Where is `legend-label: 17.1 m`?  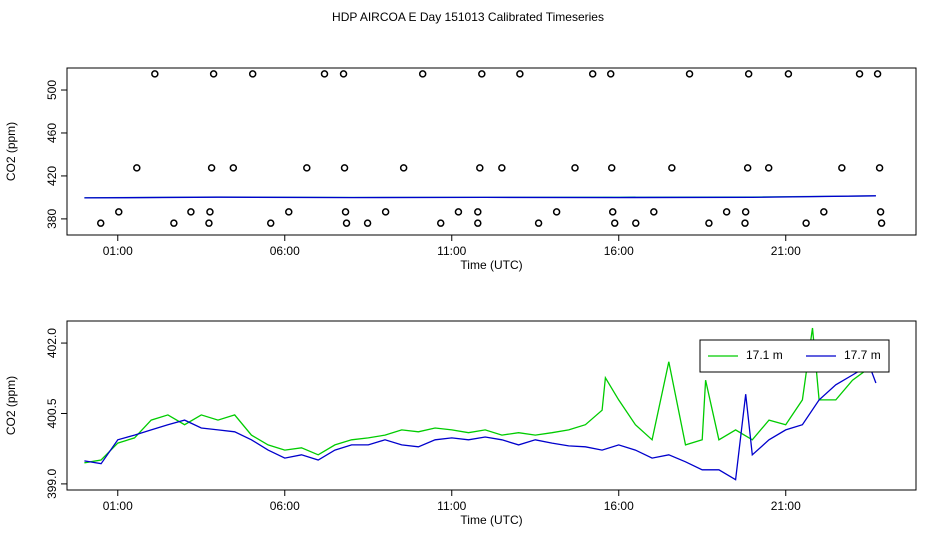 legend-label: 17.1 m is located at coordinates (764, 355).